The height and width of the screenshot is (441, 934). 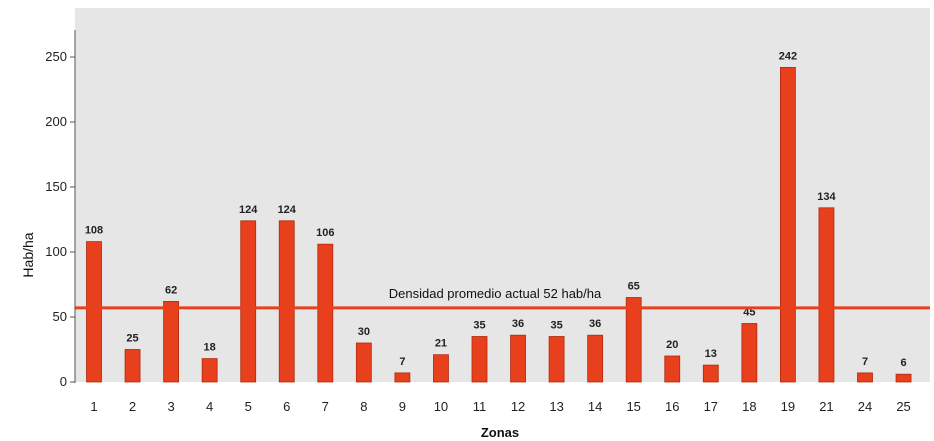 What do you see at coordinates (634, 287) in the screenshot?
I see `data-label: 65` at bounding box center [634, 287].